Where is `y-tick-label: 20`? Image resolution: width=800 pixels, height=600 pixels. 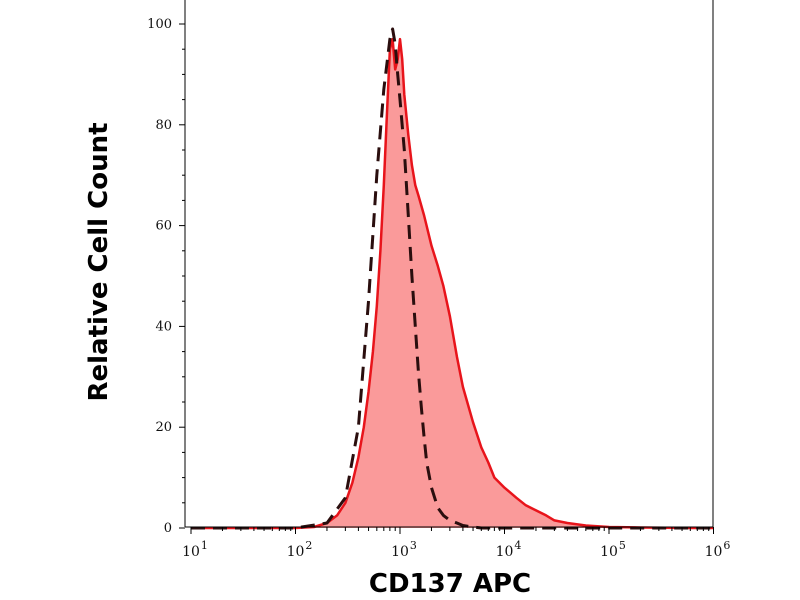 y-tick-label: 20 is located at coordinates (163, 427).